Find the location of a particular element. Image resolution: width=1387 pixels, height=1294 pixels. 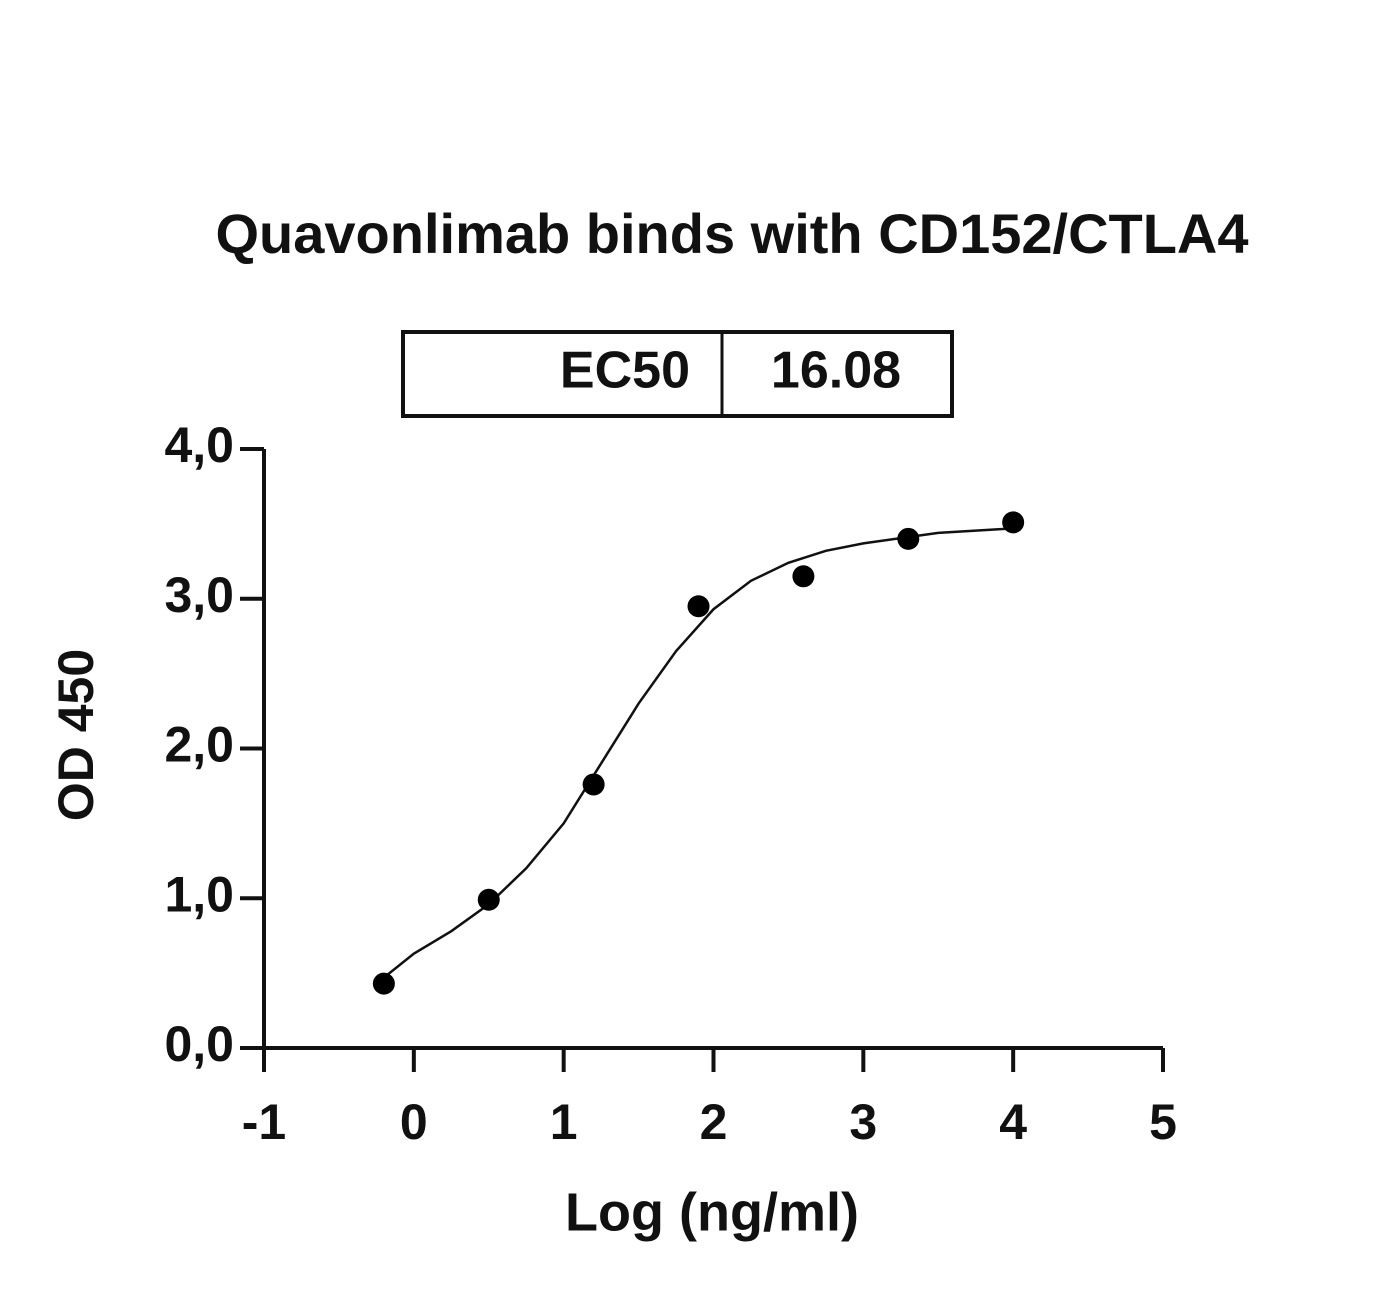

chart-title: Quavonlimab binds with CD152/CTLA4 is located at coordinates (731, 233).